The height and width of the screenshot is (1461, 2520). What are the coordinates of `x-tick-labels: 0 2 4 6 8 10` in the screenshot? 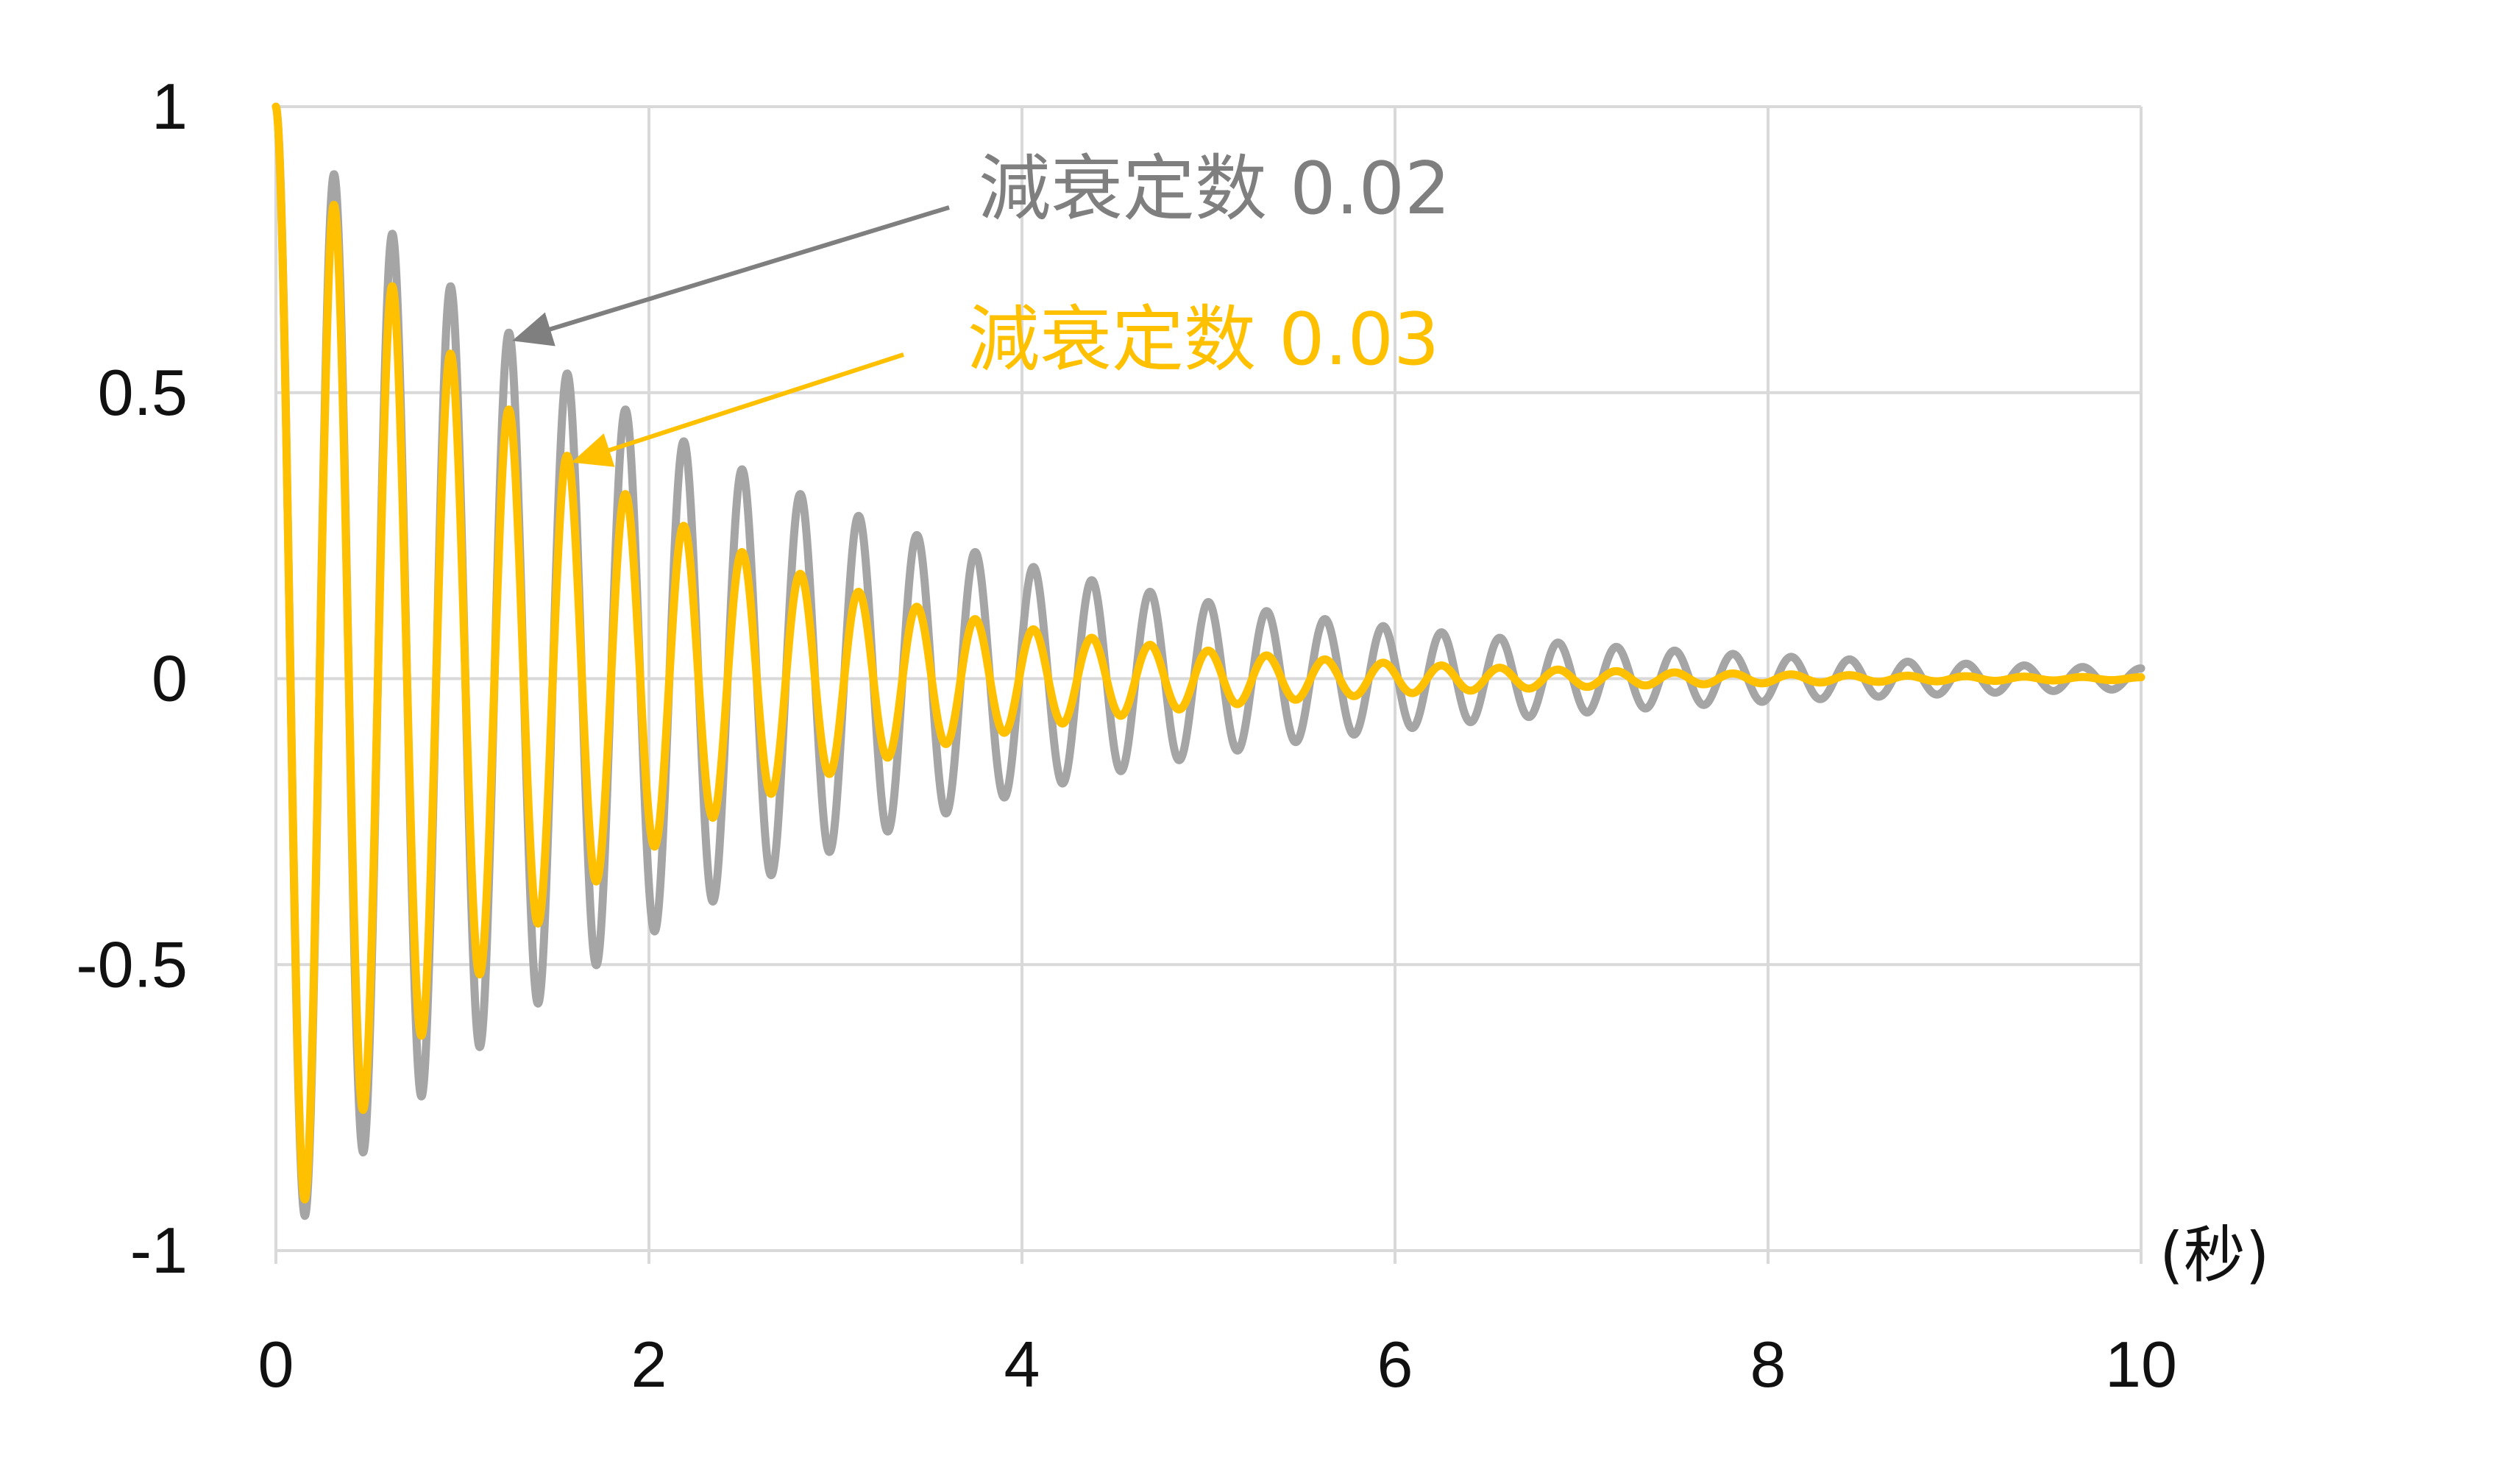 It's located at (1217, 1365).